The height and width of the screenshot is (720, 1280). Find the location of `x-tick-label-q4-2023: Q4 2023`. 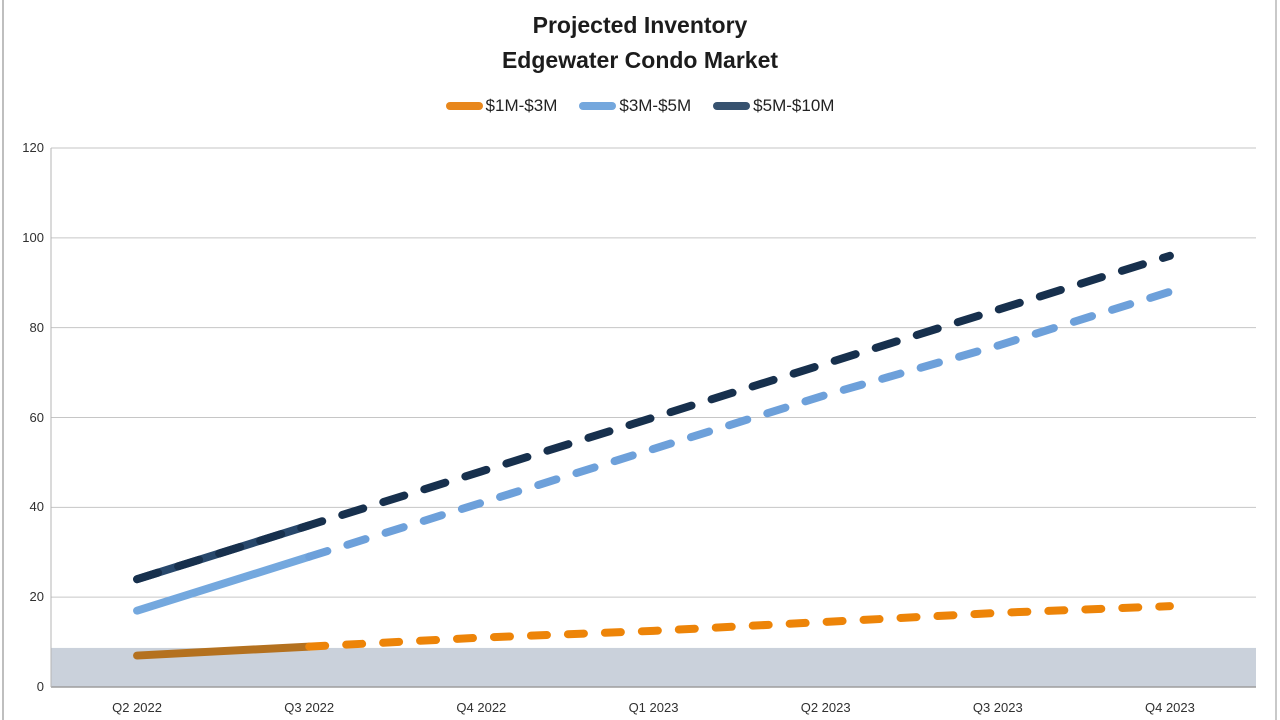

x-tick-label-q4-2023: Q4 2023 is located at coordinates (1169, 707).